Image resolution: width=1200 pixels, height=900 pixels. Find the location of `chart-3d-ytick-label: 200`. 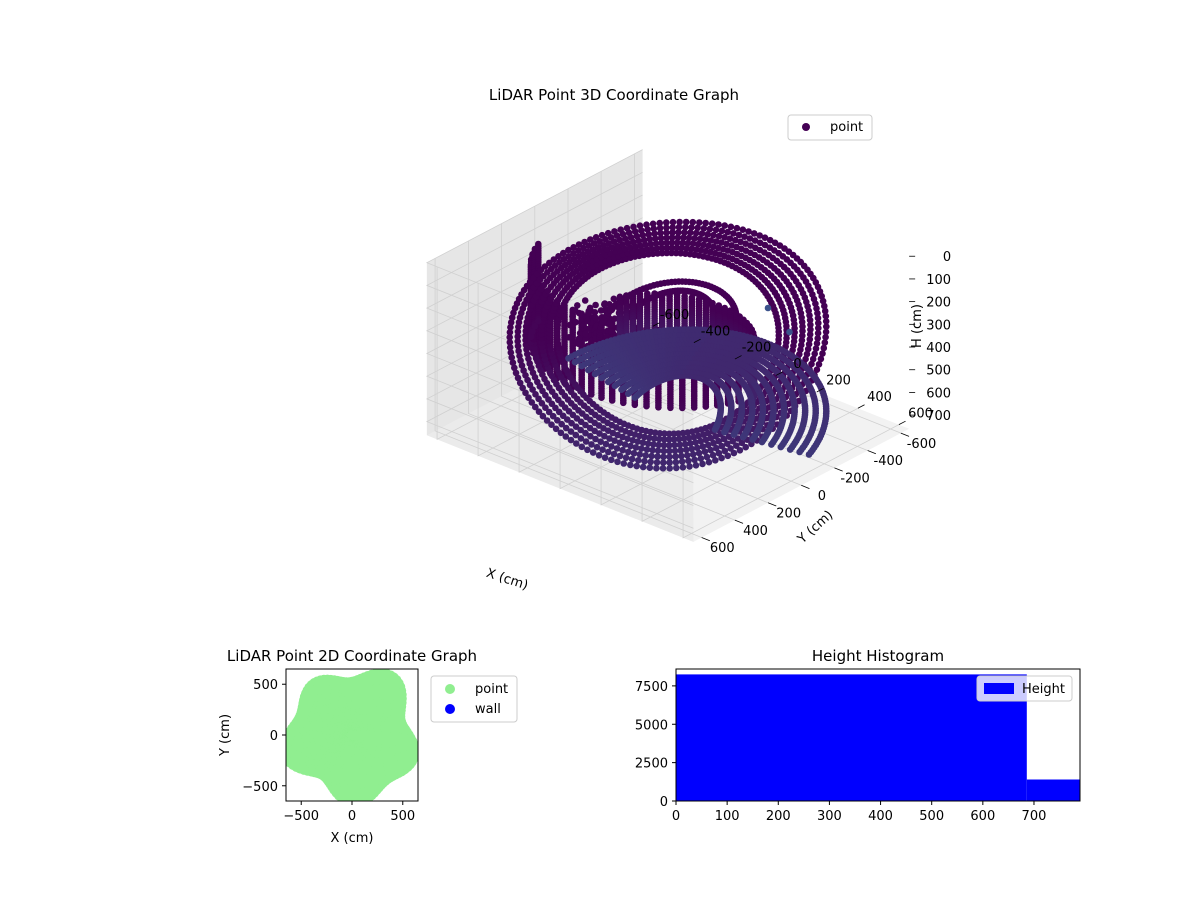

chart-3d-ytick-label: 200 is located at coordinates (788, 513).